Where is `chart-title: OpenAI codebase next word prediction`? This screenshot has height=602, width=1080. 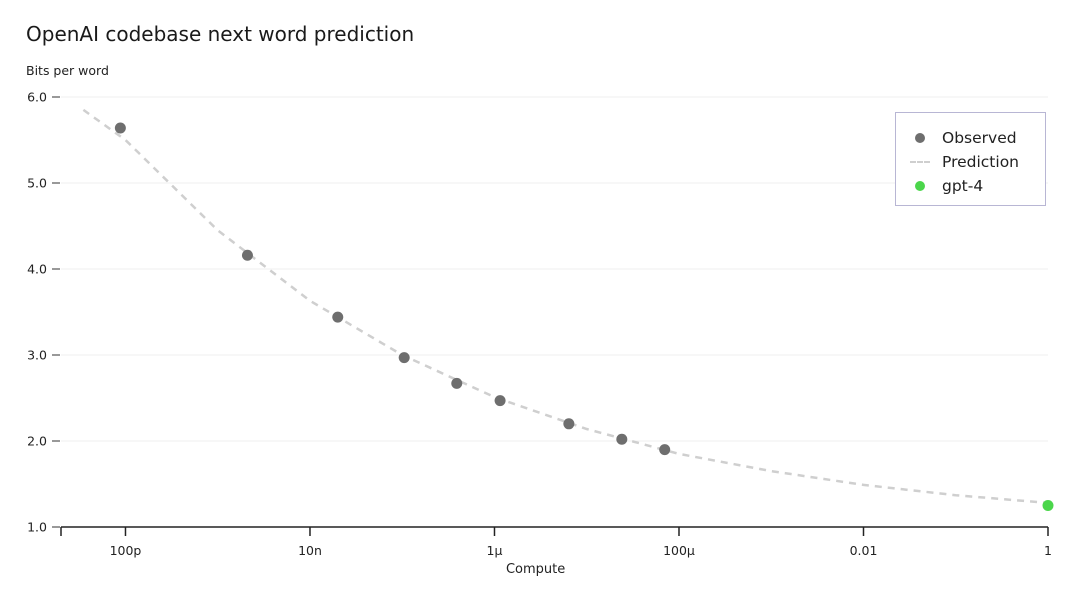 chart-title: OpenAI codebase next word prediction is located at coordinates (220, 34).